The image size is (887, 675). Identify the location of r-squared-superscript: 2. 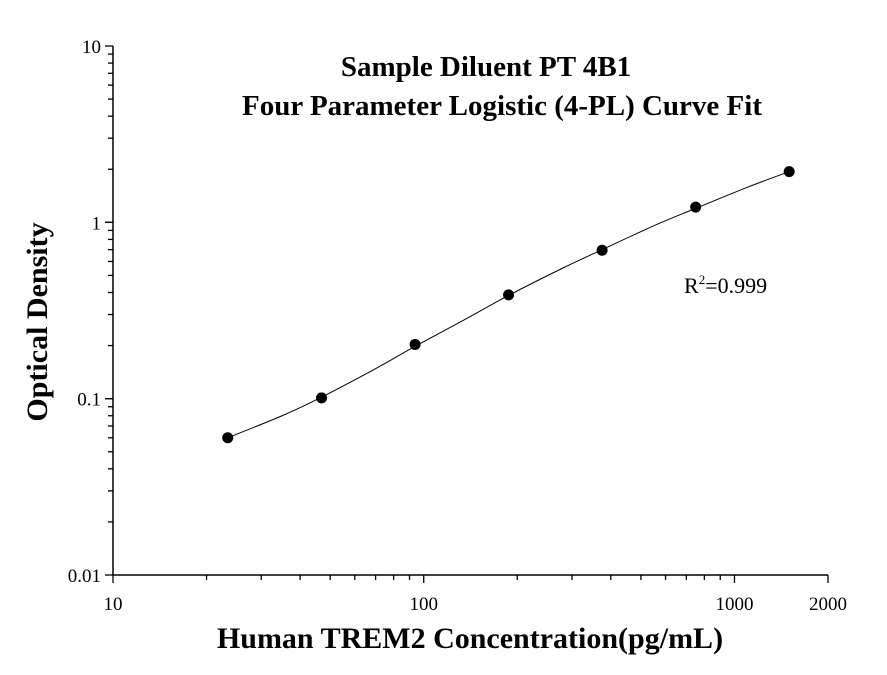
(702, 279).